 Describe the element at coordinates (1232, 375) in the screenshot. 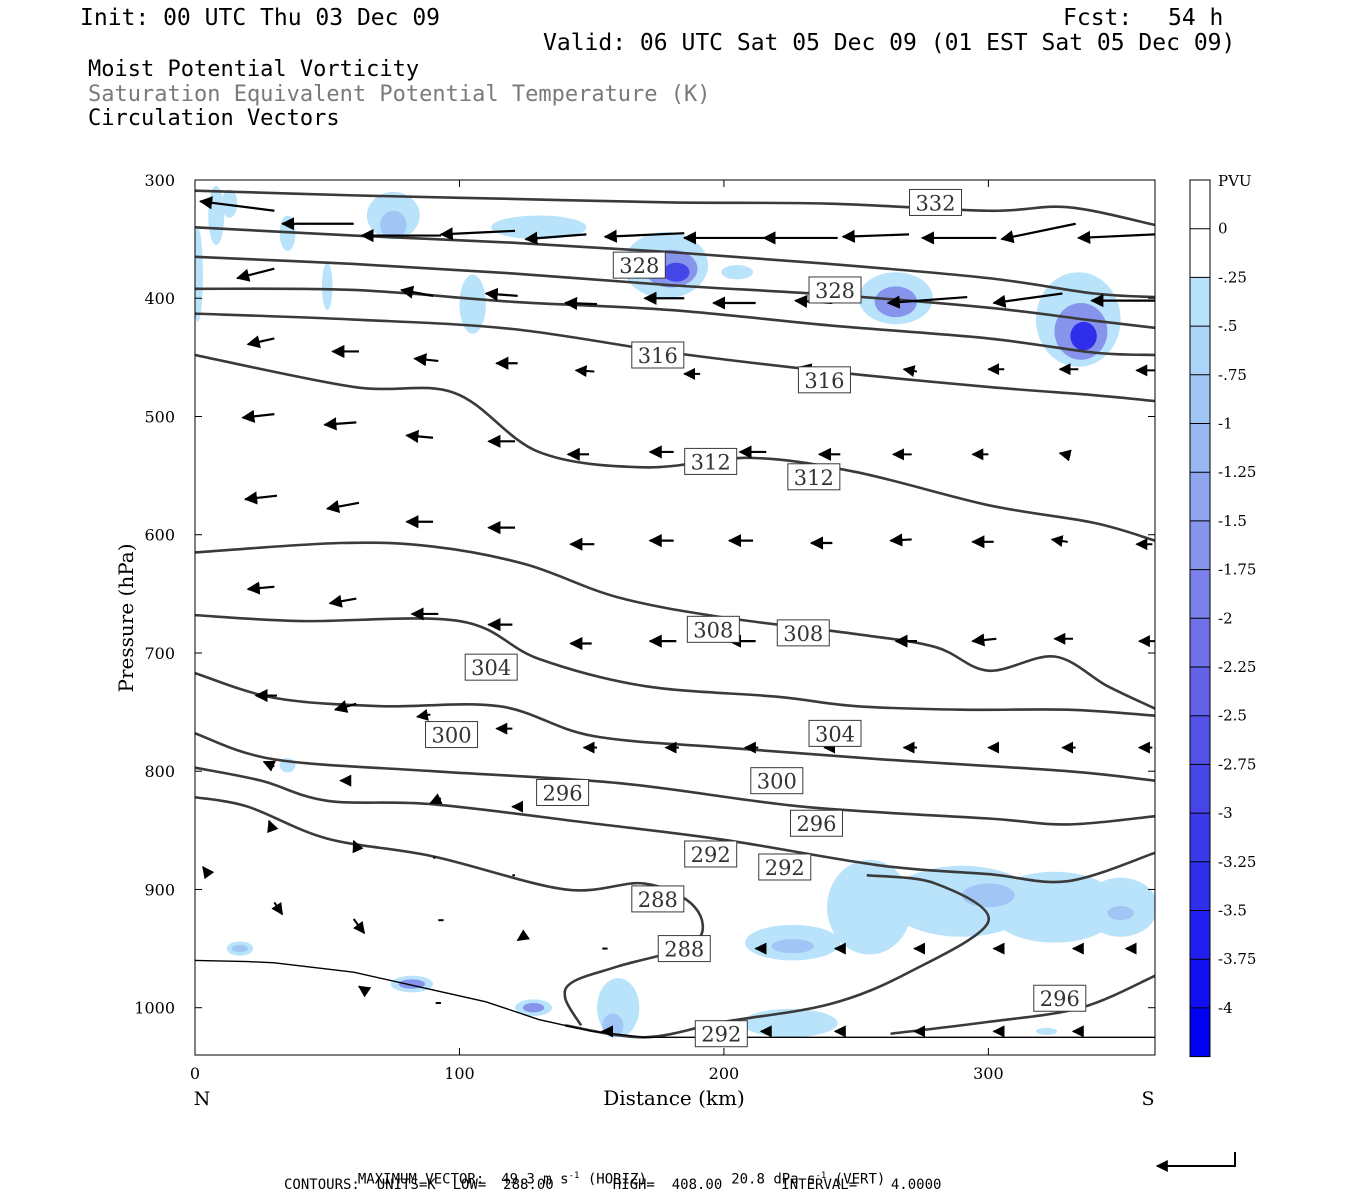

I see `colorbar-level-label: -.75` at that location.